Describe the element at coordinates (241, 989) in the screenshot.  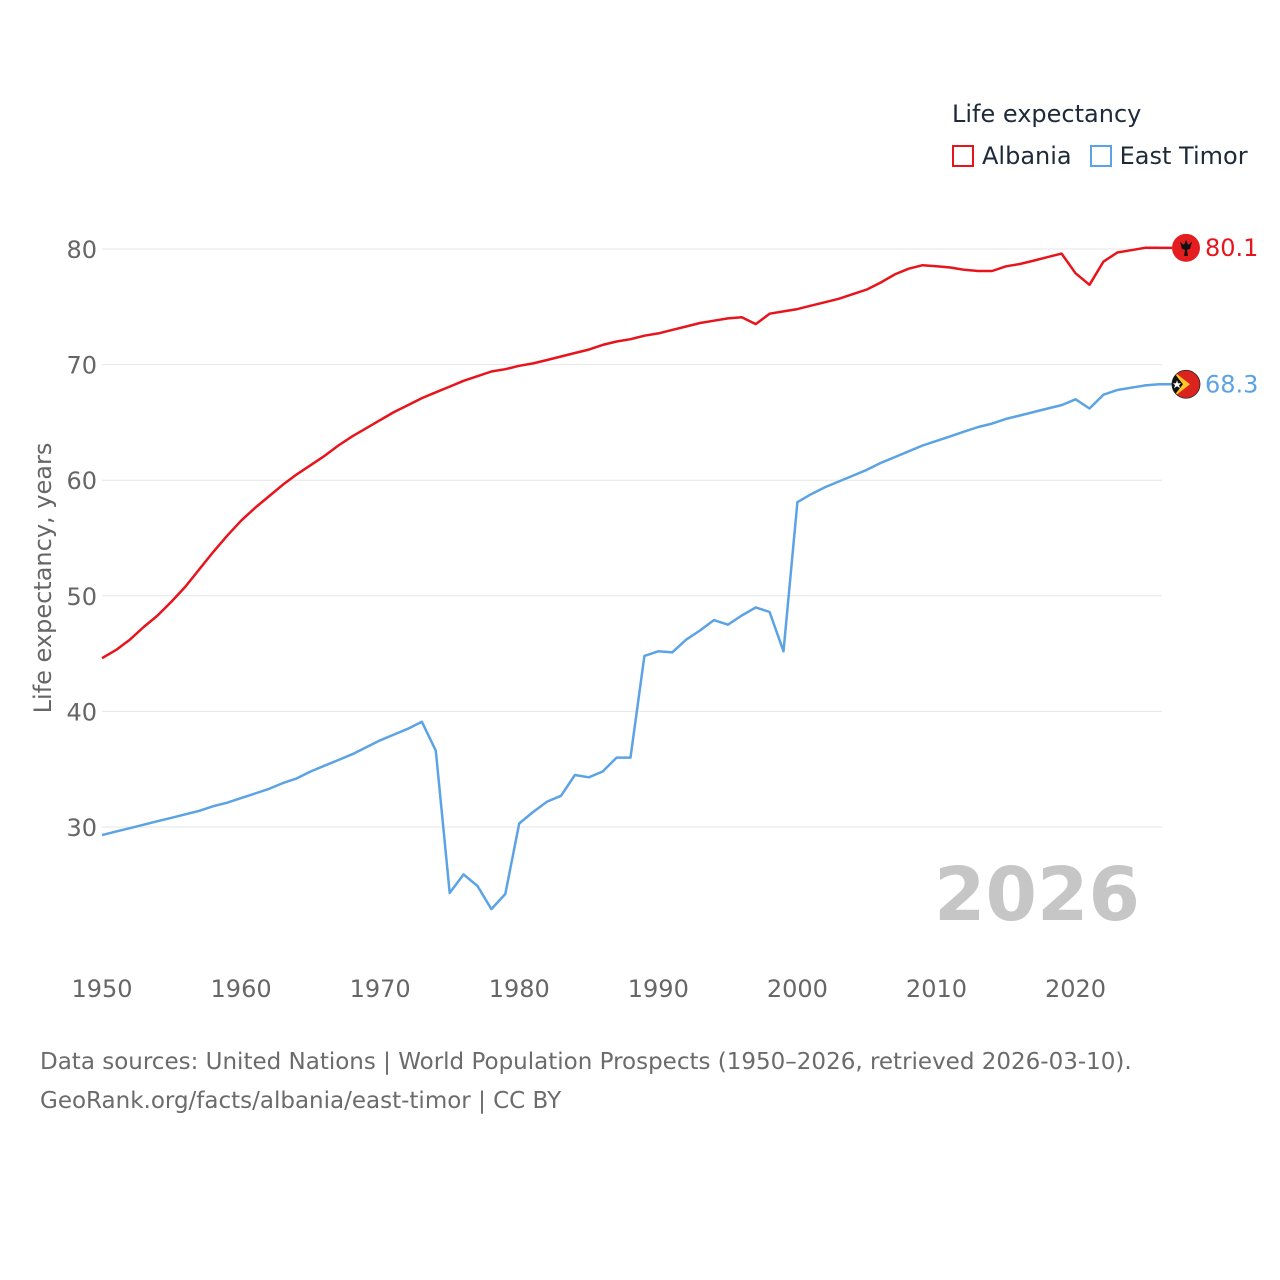
I see `x-tick-label: 1960` at that location.